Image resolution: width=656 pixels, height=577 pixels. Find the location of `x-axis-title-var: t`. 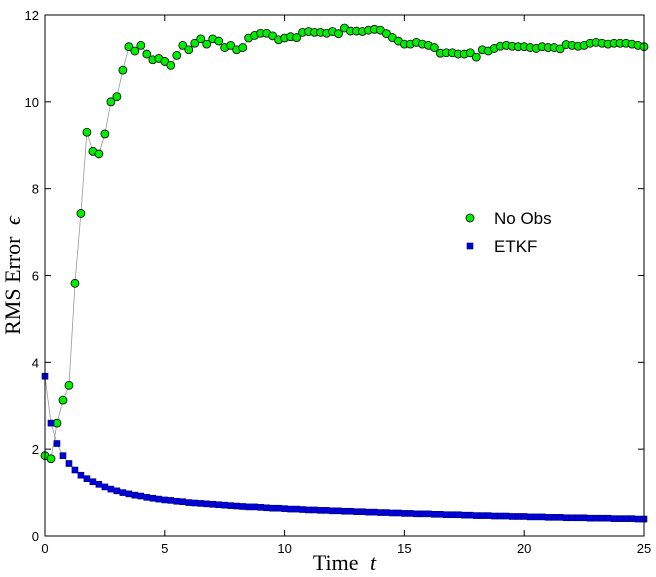

x-axis-title-var: t is located at coordinates (373, 562).